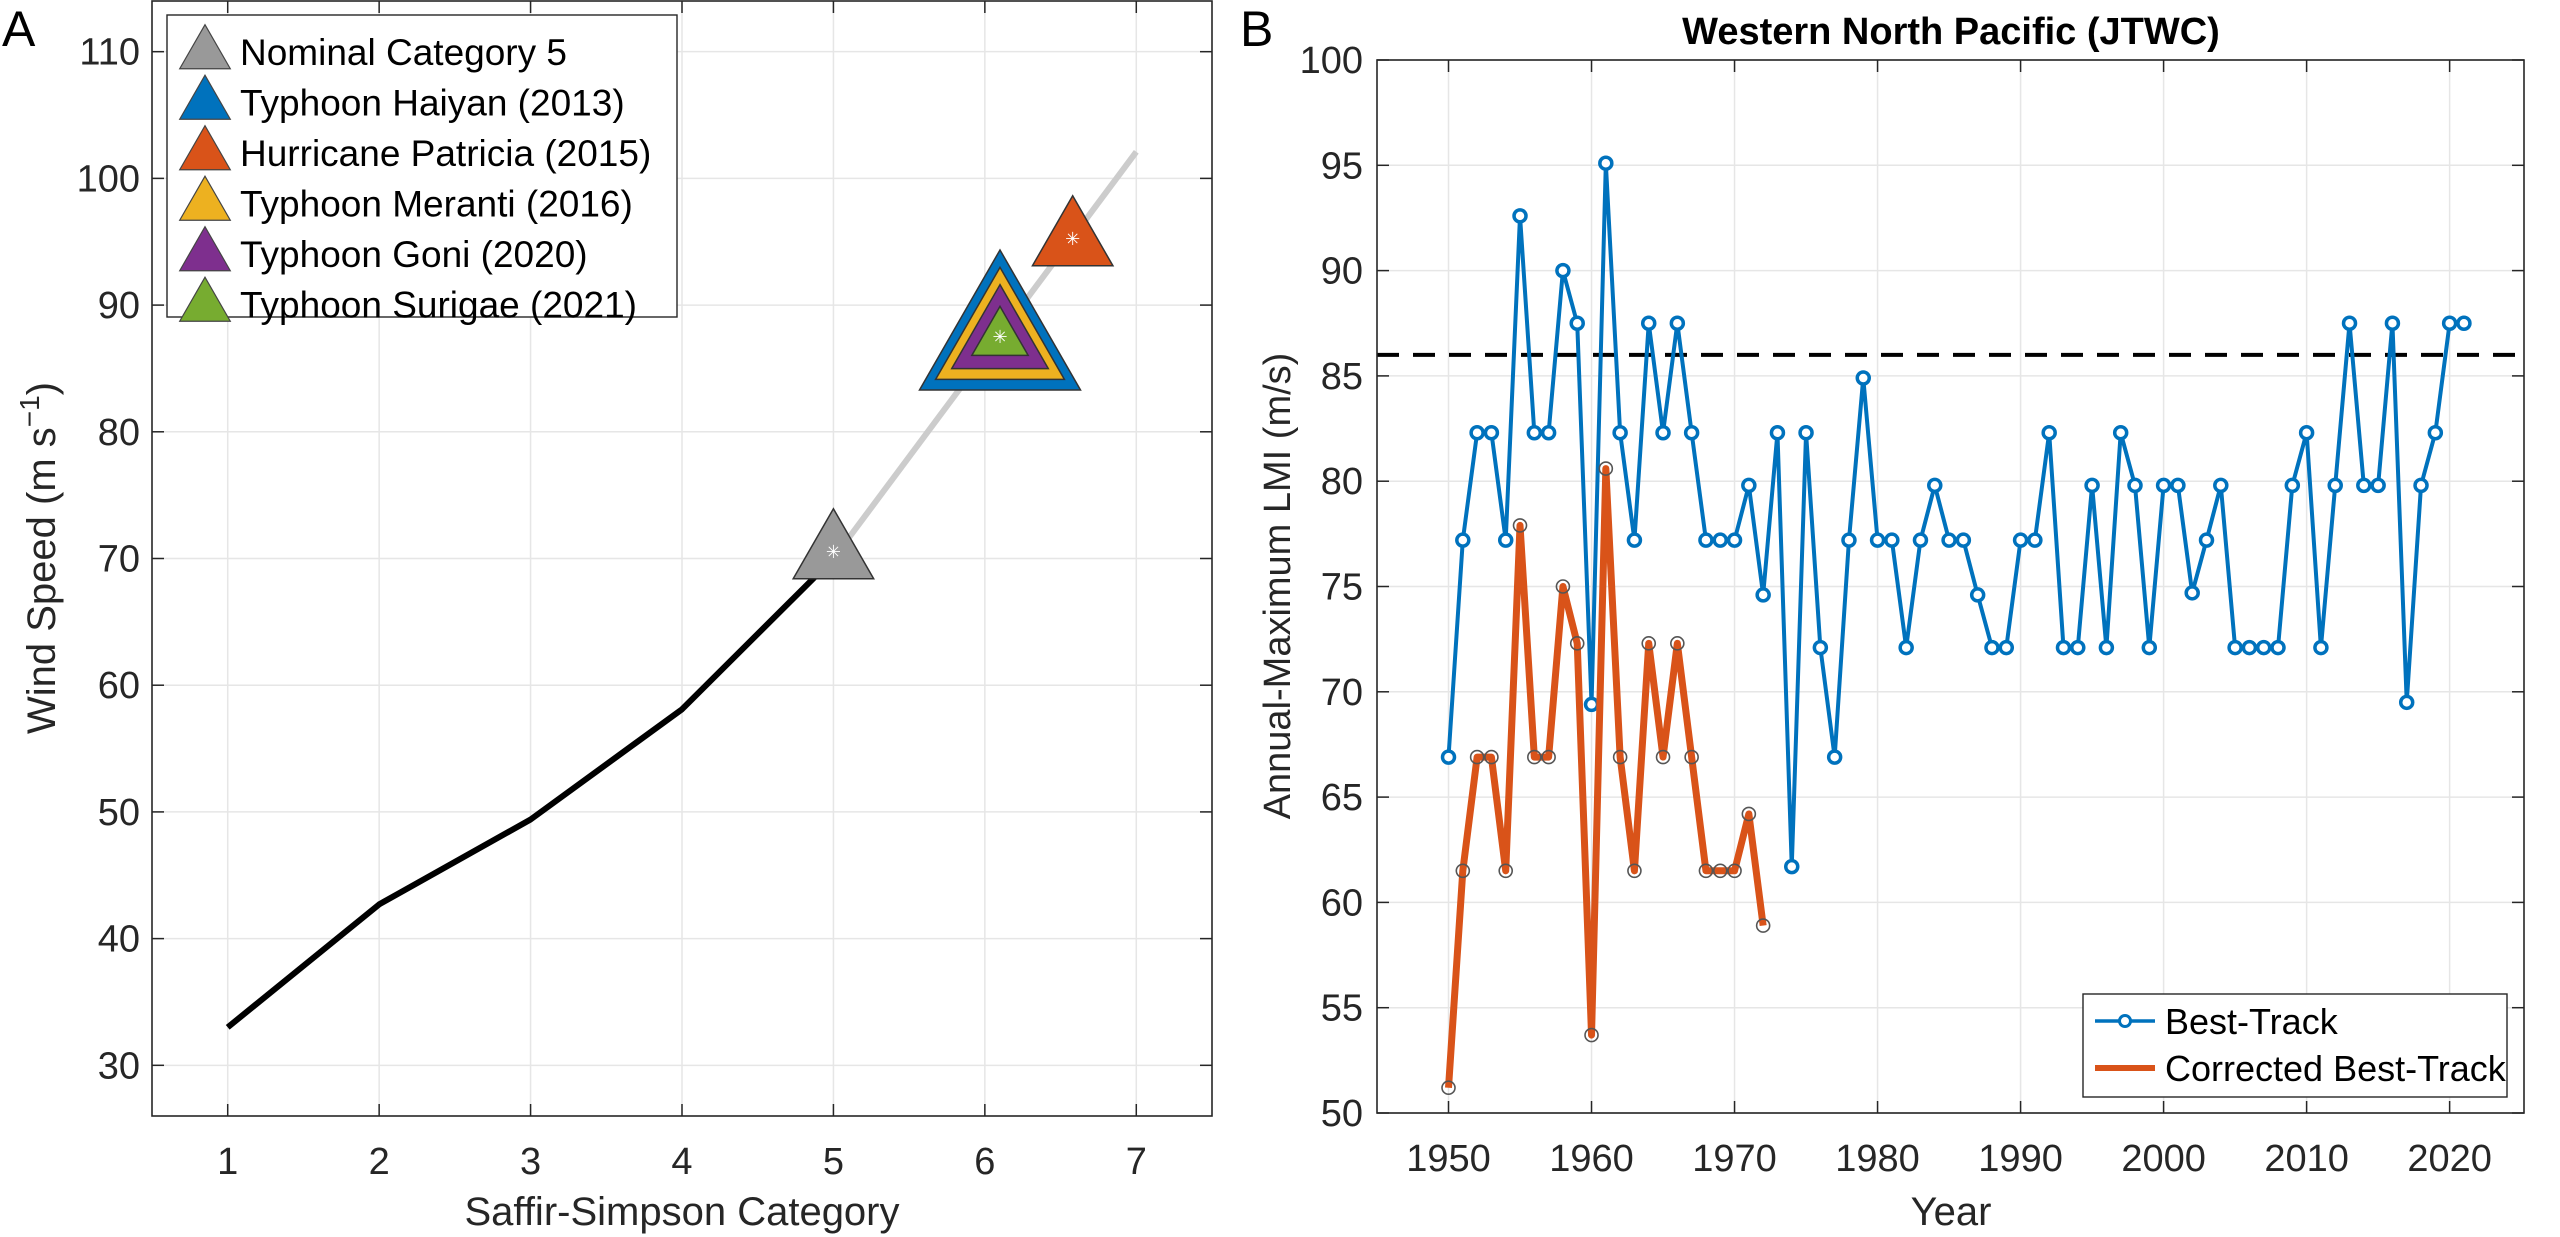 The width and height of the screenshot is (2560, 1237). Describe the element at coordinates (1342, 798) in the screenshot. I see `y-tick-label: 65` at that location.